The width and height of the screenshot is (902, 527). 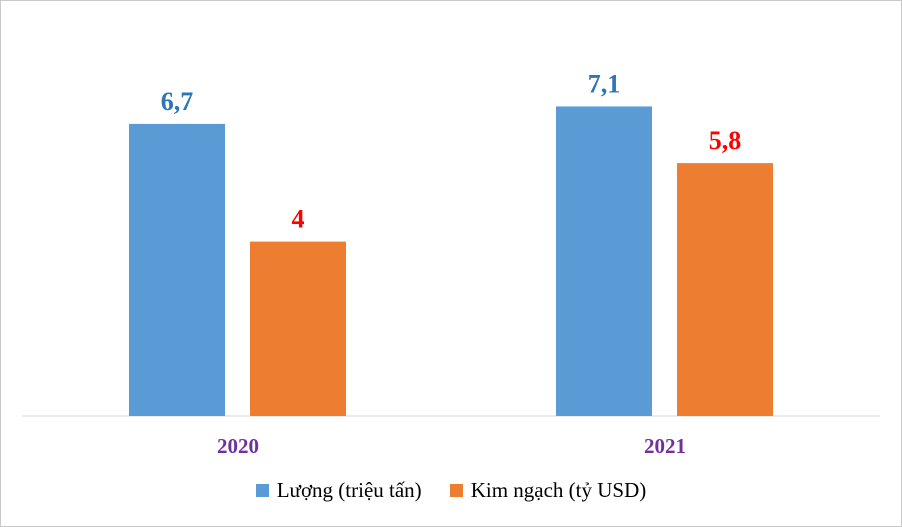 I want to click on category-label-2020: 2020, so click(x=238, y=446).